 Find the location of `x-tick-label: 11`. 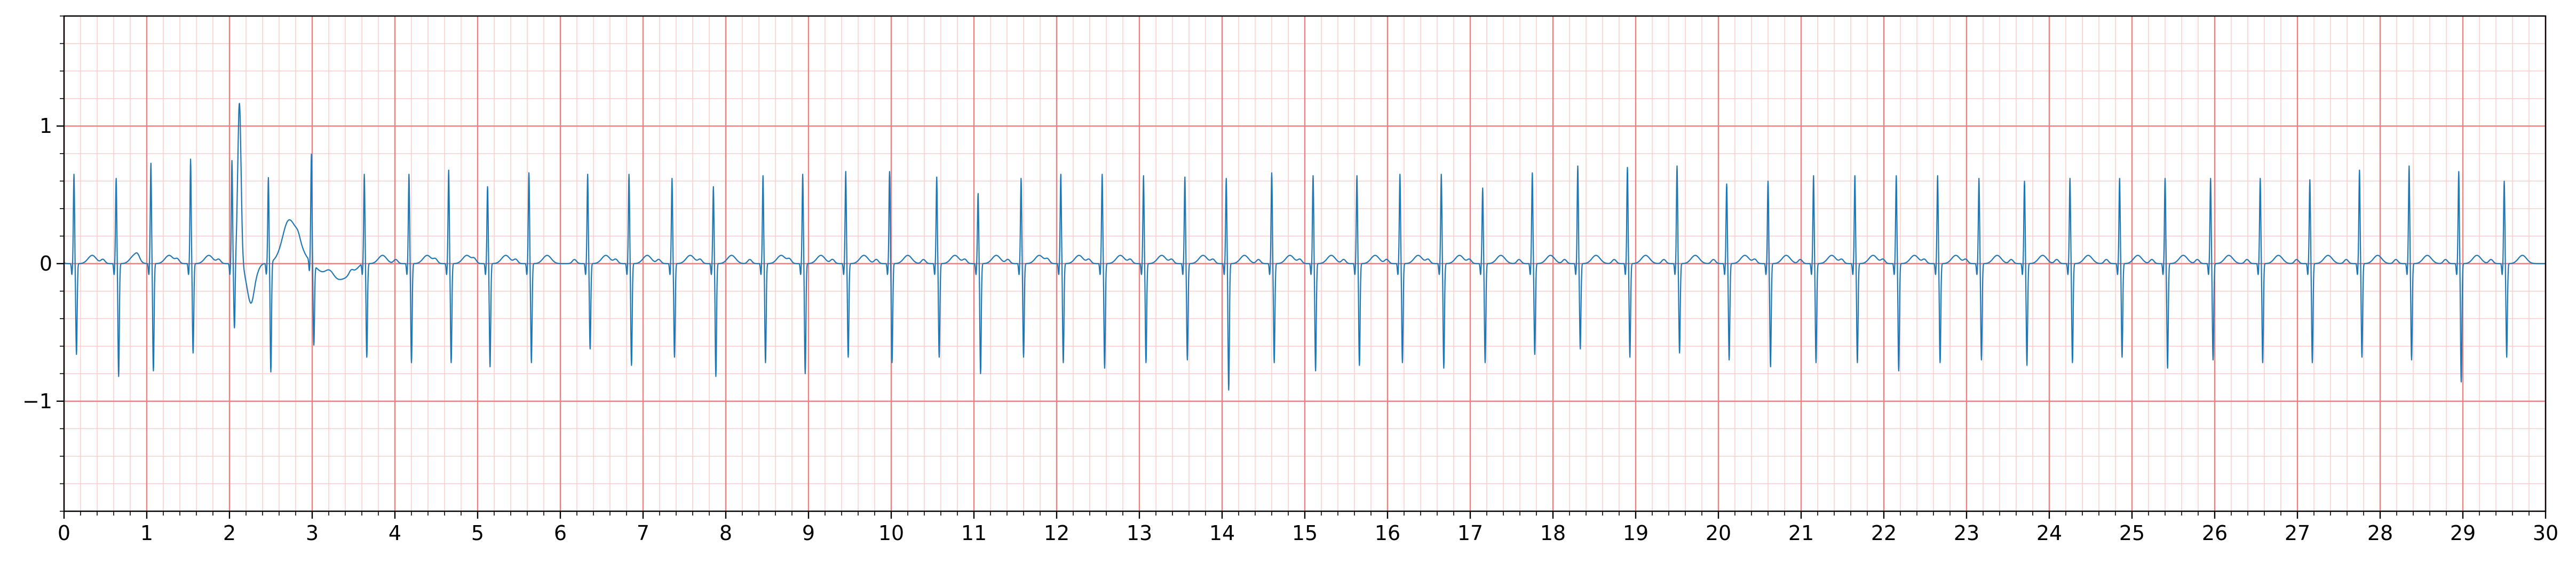

x-tick-label: 11 is located at coordinates (974, 533).